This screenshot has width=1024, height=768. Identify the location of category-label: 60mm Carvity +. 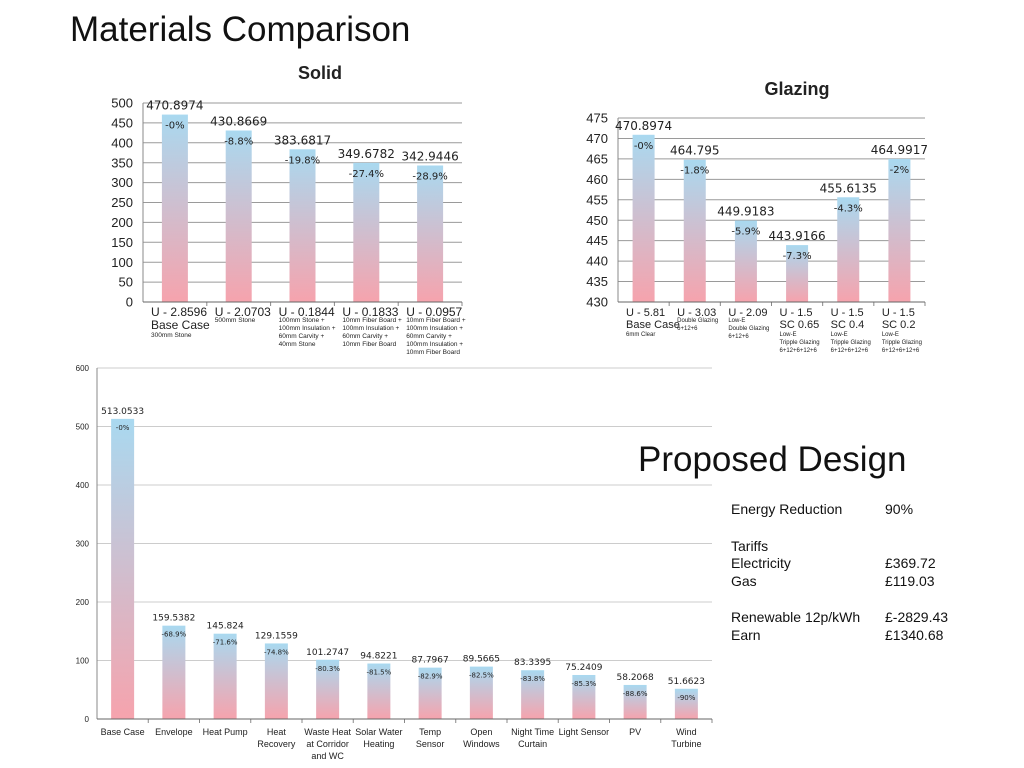
(429, 336).